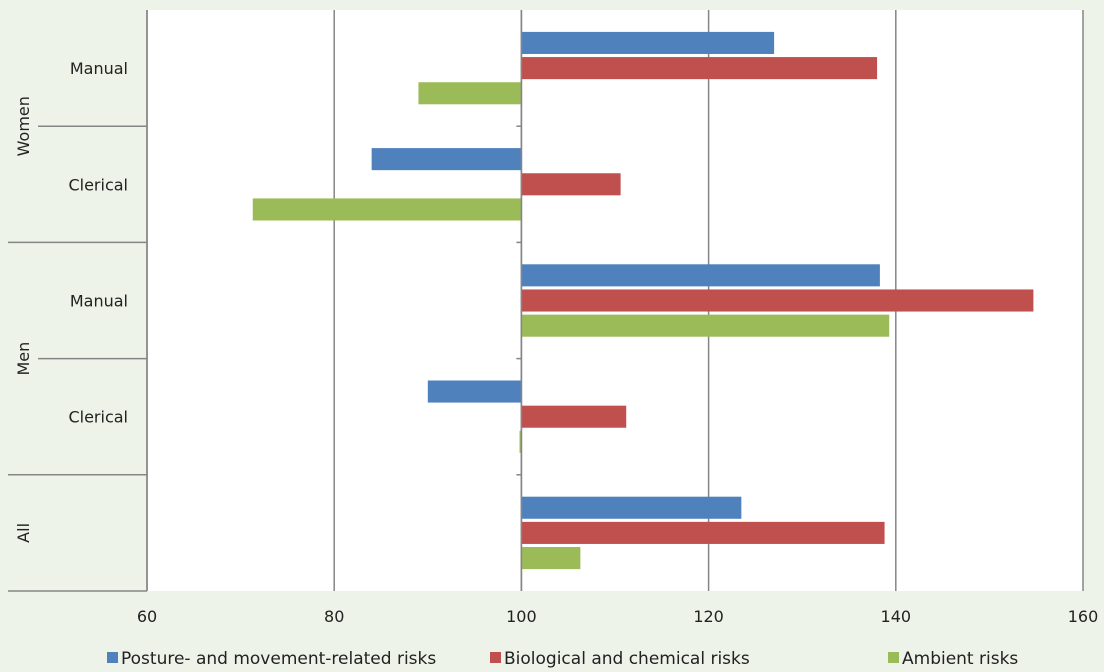  What do you see at coordinates (147, 616) in the screenshot?
I see `x-tick-label-0: 60` at bounding box center [147, 616].